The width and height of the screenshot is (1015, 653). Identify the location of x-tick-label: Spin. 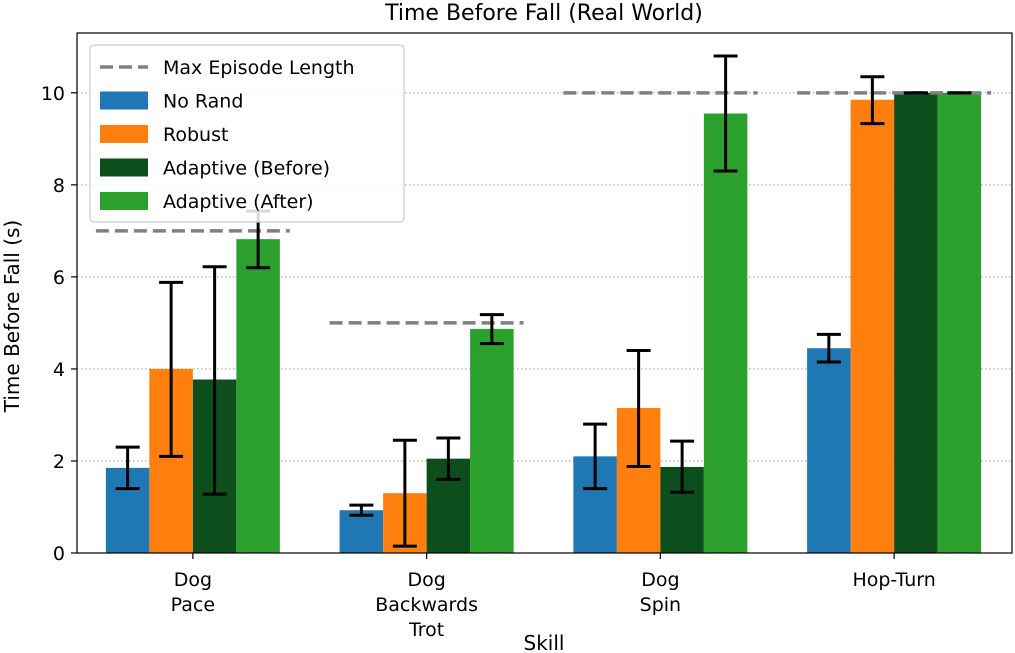
(660, 605).